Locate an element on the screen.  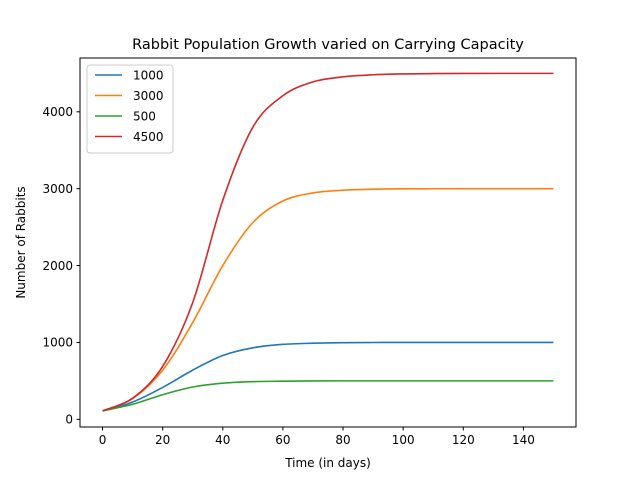
y-tick-label: 1000 is located at coordinates (57, 343).